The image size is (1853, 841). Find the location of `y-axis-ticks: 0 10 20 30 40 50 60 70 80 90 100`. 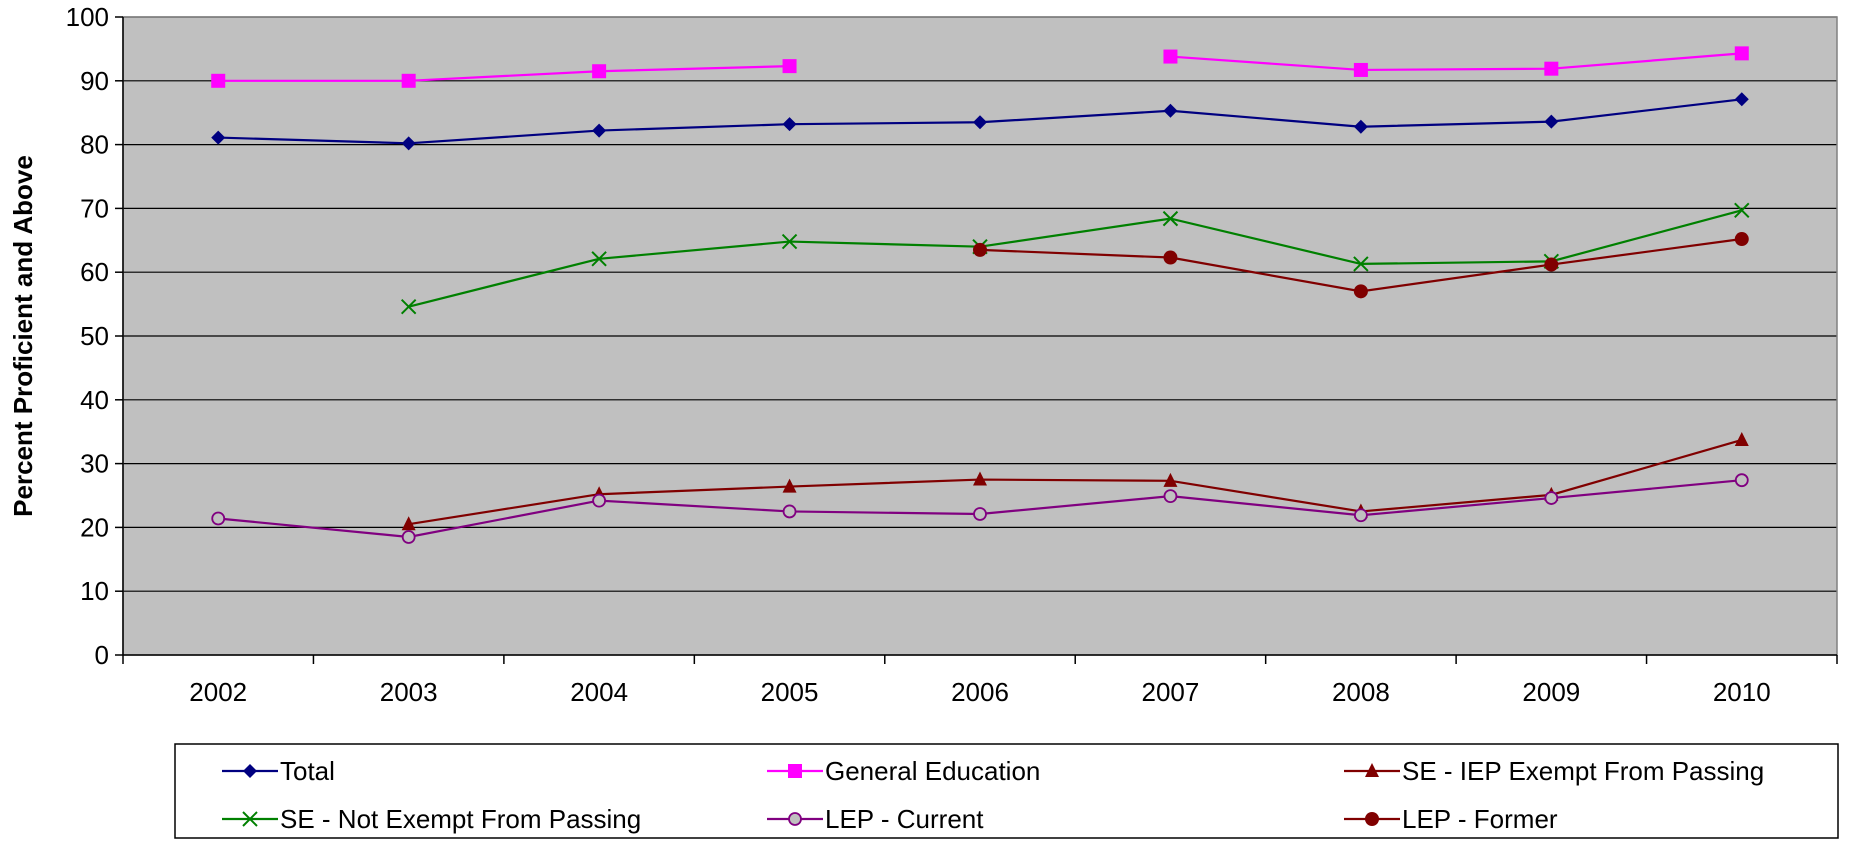

y-axis-ticks: 0 10 20 30 40 50 60 70 80 90 100 is located at coordinates (94, 336).